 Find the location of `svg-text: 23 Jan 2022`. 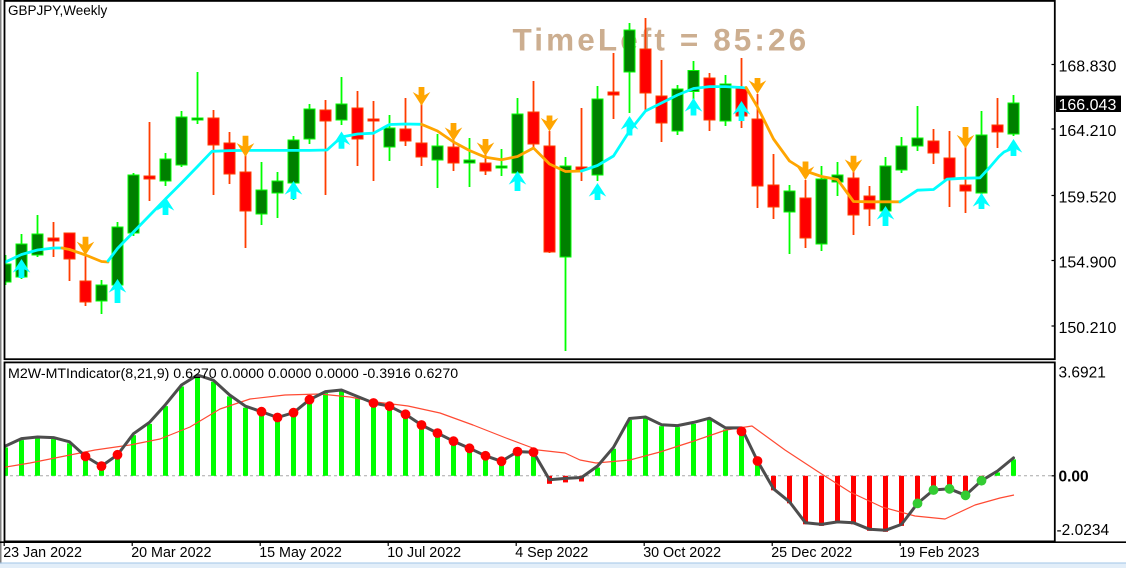

svg-text: 23 Jan 2022 is located at coordinates (42, 553).